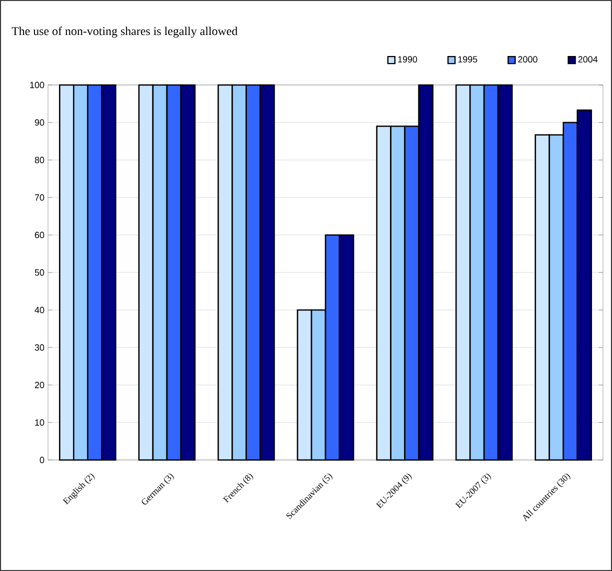 The image size is (612, 571). I want to click on legend-label: 1995, so click(468, 59).